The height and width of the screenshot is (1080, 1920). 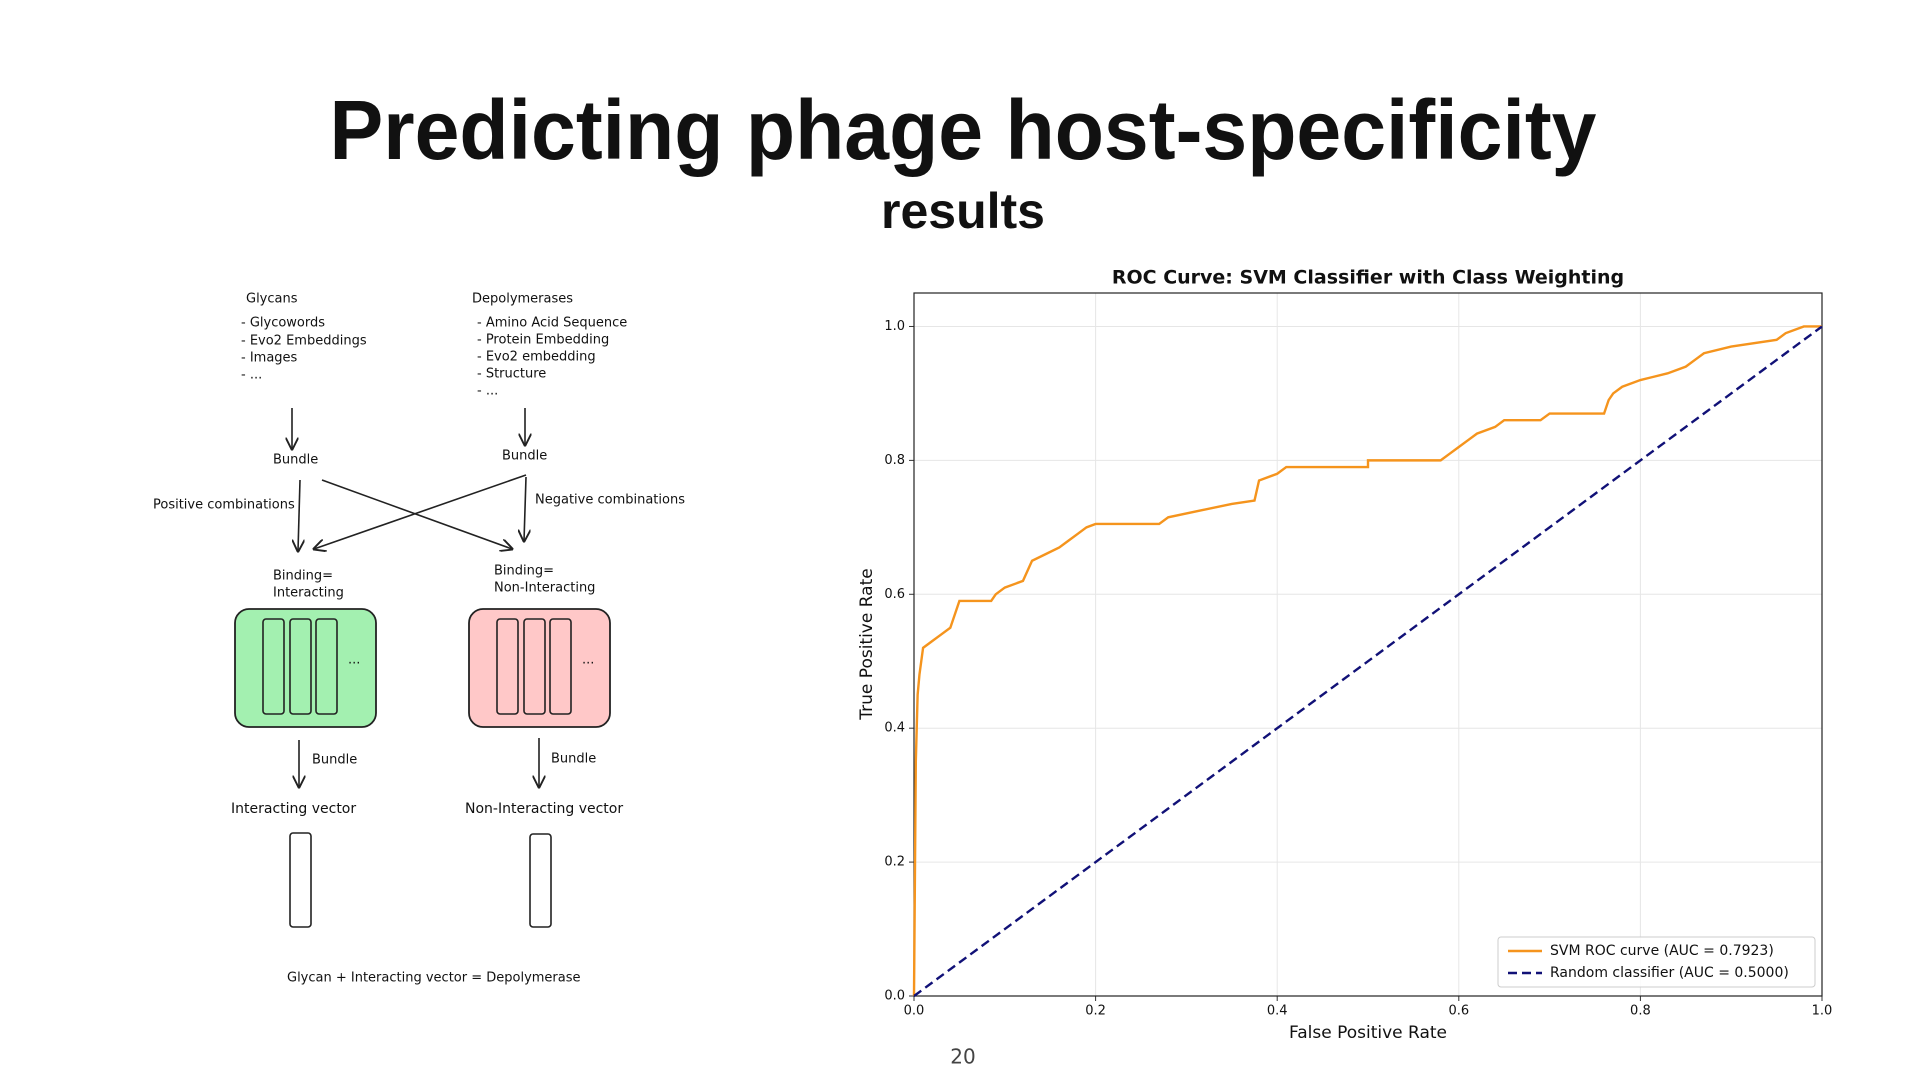 What do you see at coordinates (894, 460) in the screenshot?
I see `y-tick-label: 0.8` at bounding box center [894, 460].